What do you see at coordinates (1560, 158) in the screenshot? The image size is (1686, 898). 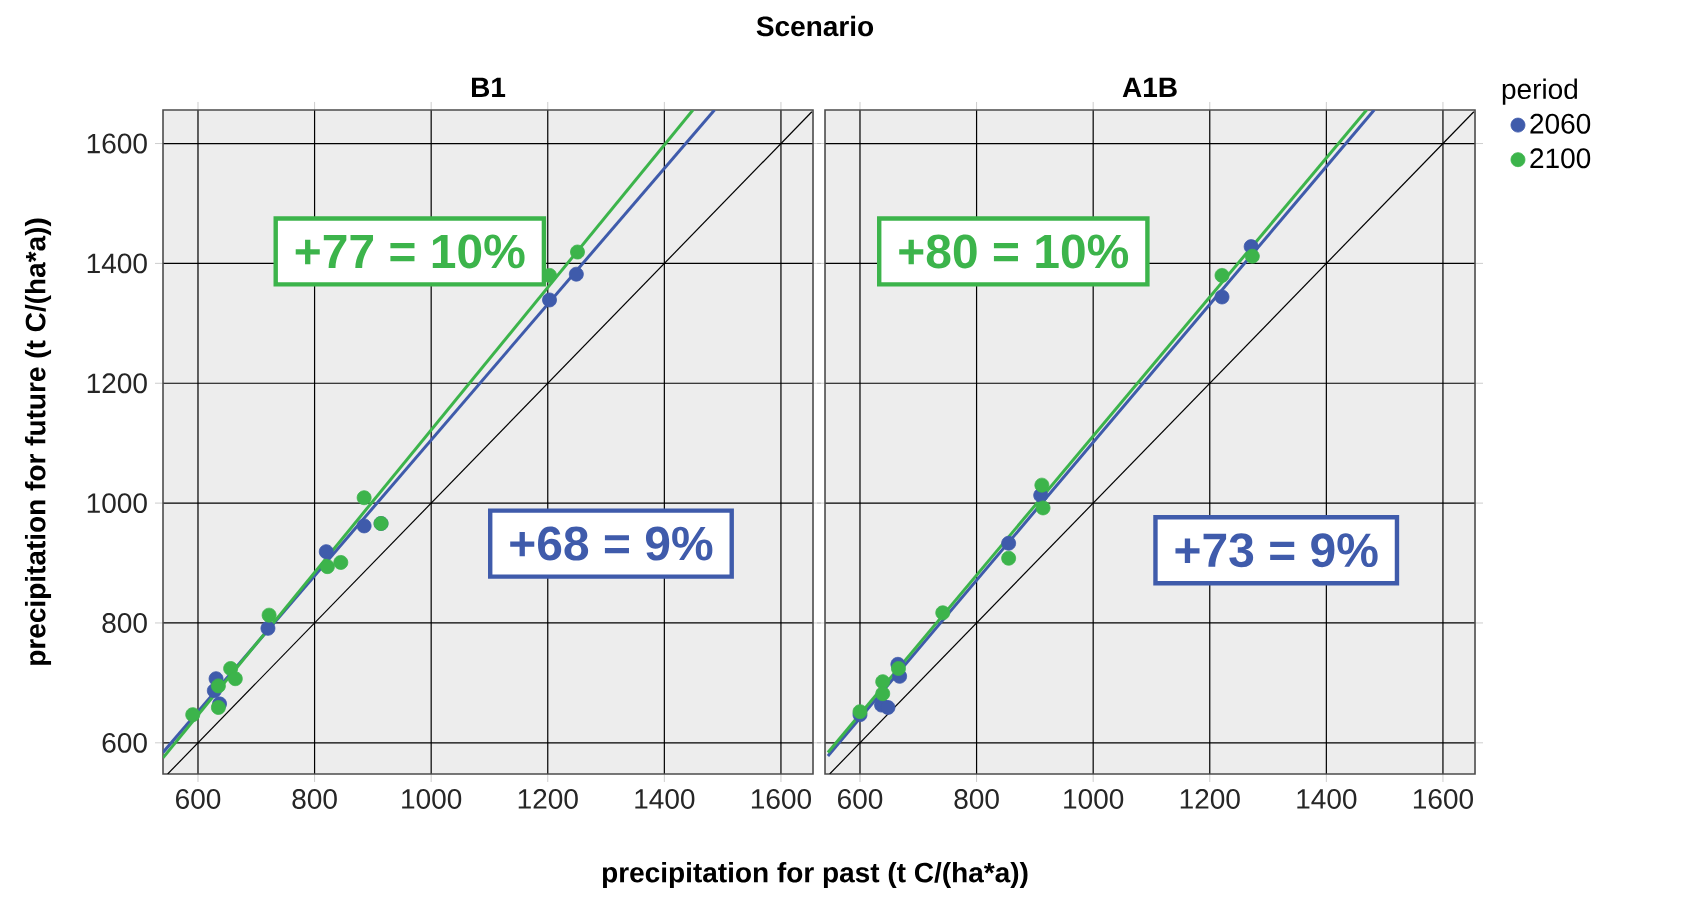 I see `legend-label: 2100` at bounding box center [1560, 158].